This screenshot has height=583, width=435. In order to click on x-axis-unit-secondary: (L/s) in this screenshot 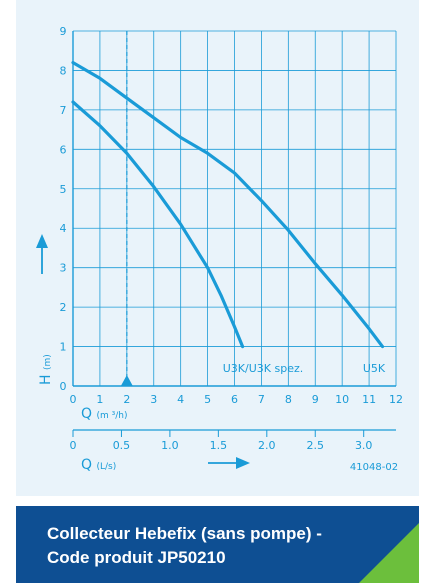, I will do `click(106, 467)`.